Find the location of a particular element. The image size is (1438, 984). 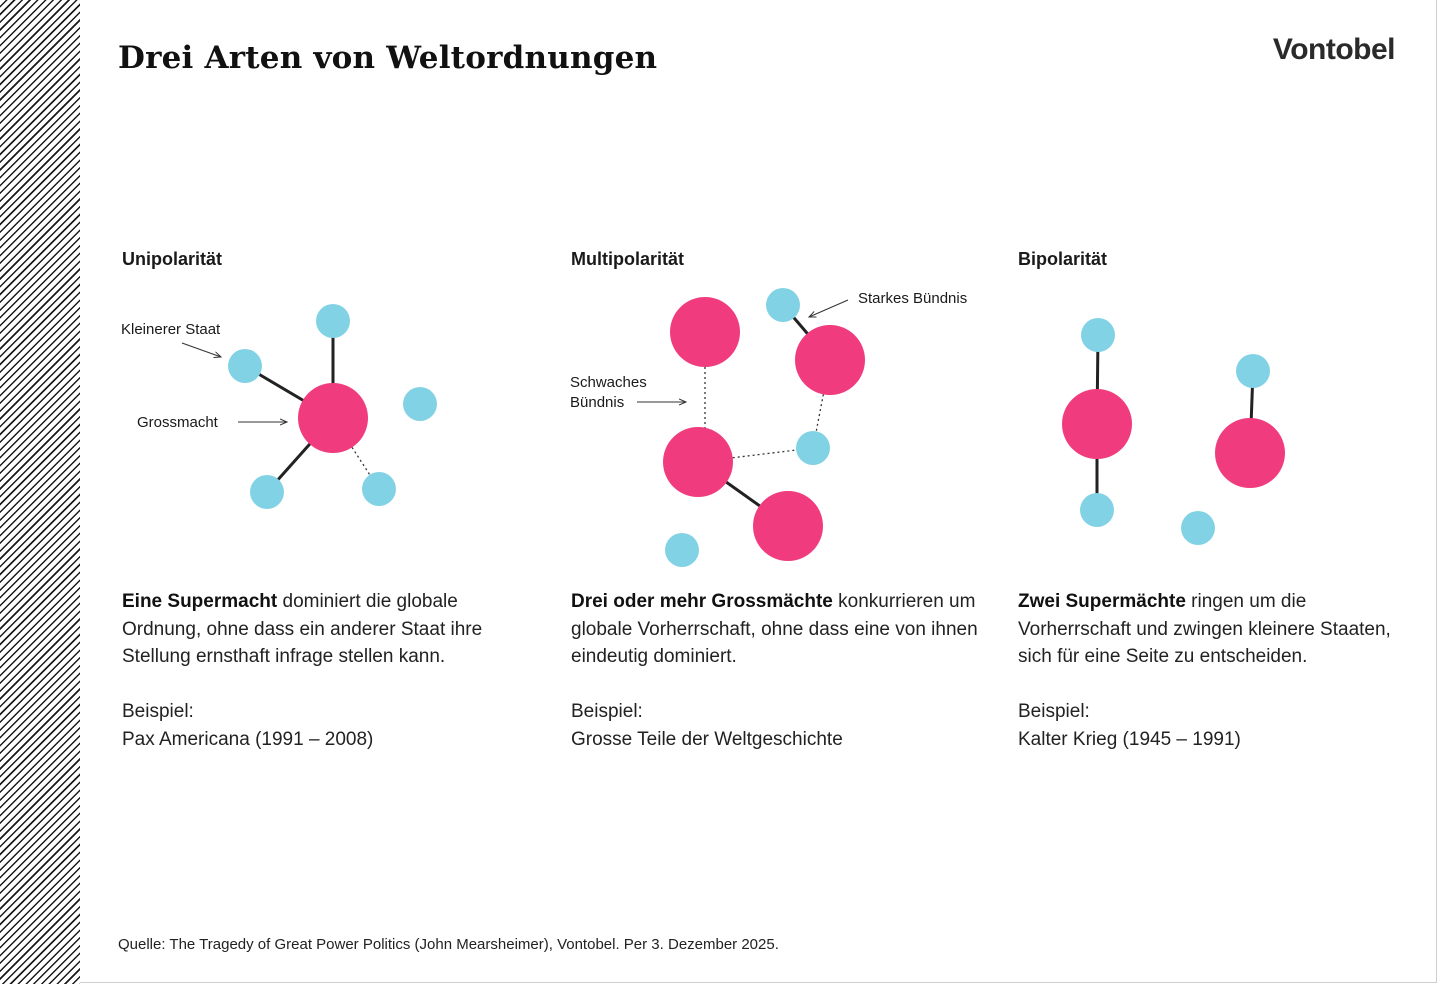

desc-multipolaritaet-bold: Drei oder mehr Grossmächte is located at coordinates (702, 601).